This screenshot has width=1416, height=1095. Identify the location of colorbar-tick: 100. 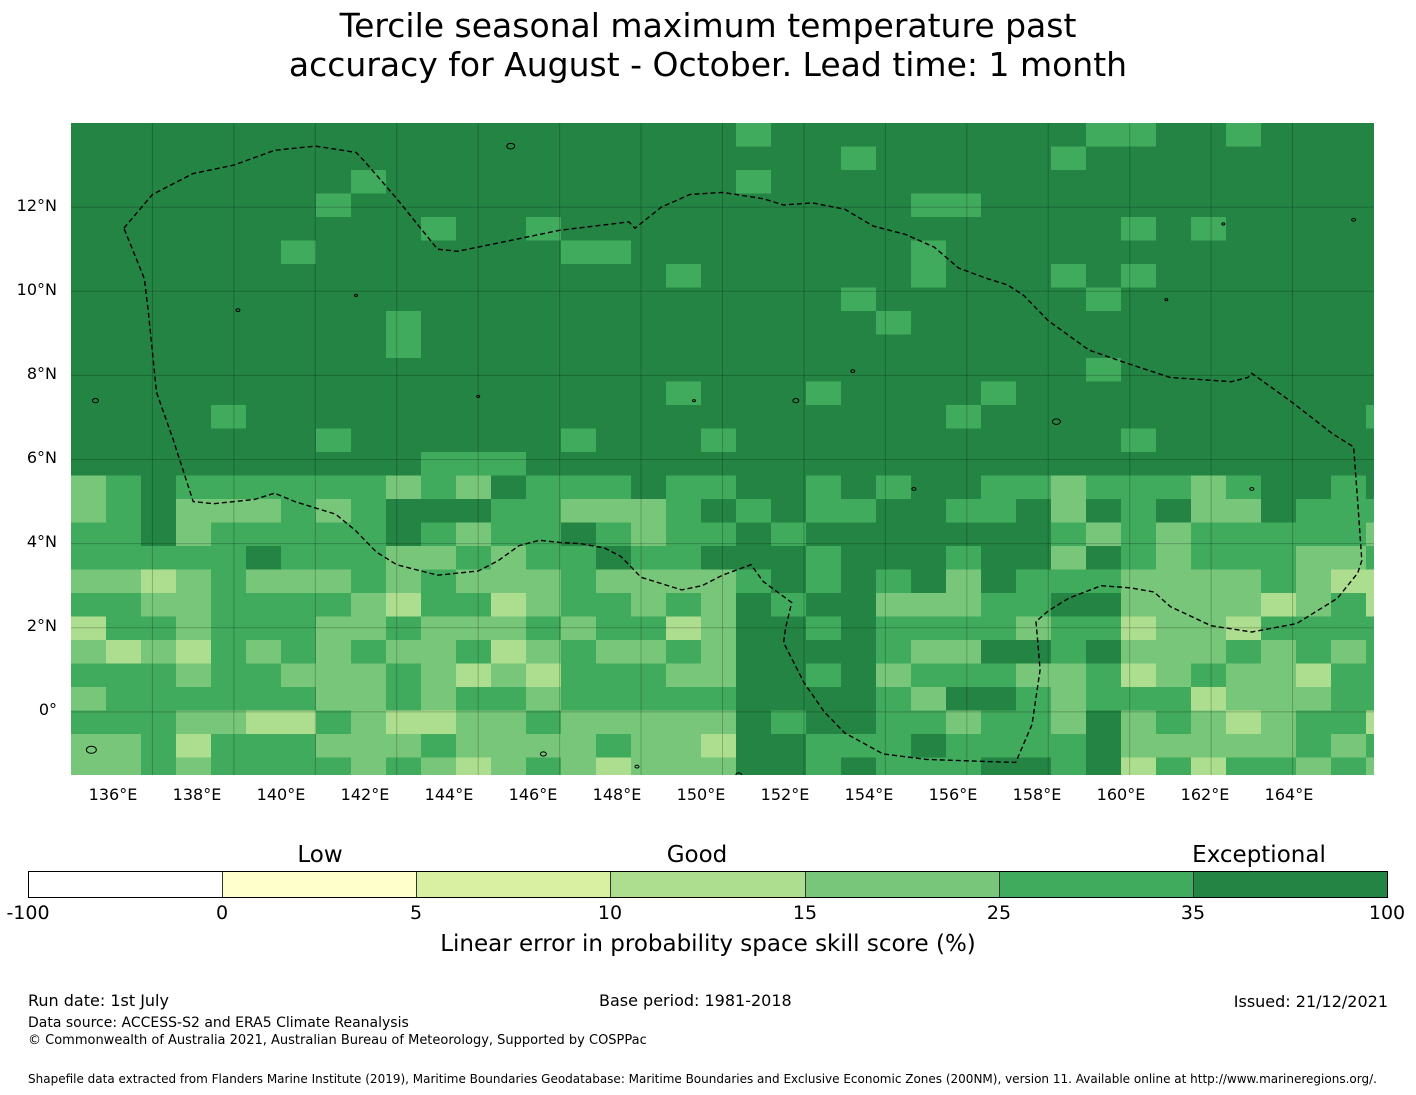
(1387, 913).